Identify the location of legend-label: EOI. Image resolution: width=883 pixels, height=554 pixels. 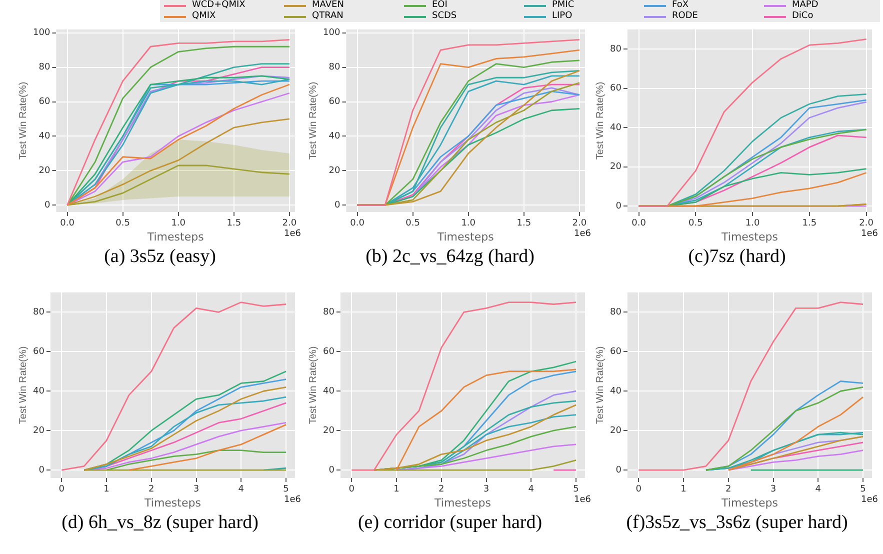
(440, 5).